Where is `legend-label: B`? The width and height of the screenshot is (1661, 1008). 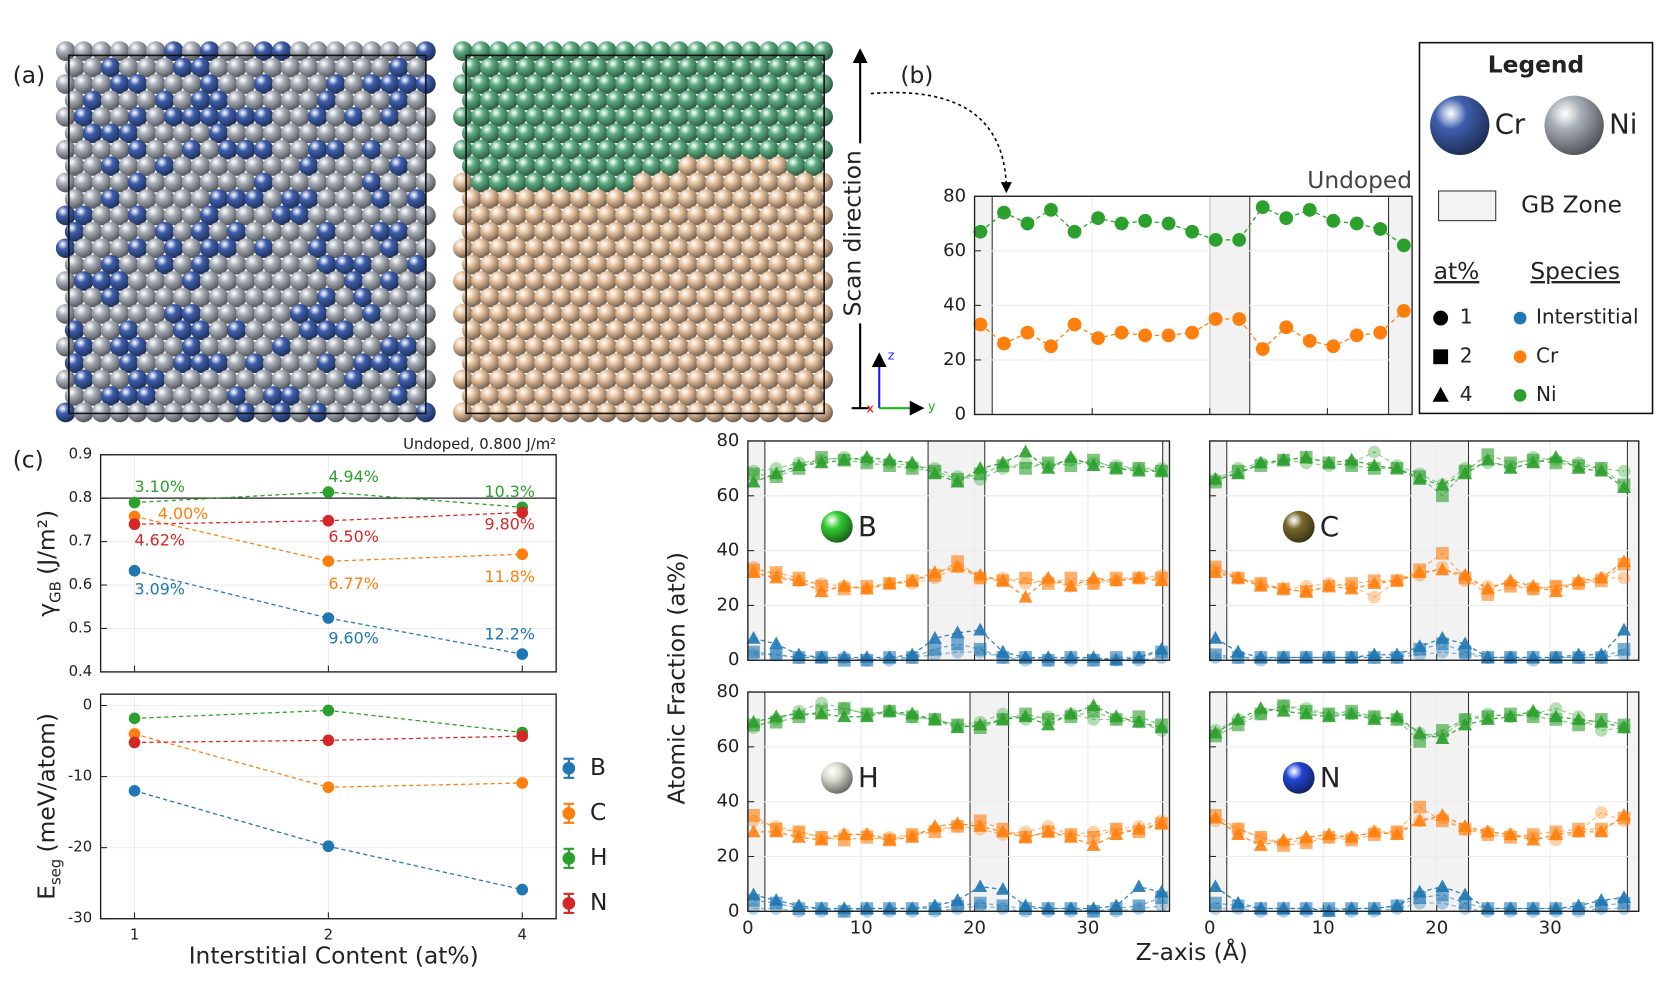 legend-label: B is located at coordinates (598, 767).